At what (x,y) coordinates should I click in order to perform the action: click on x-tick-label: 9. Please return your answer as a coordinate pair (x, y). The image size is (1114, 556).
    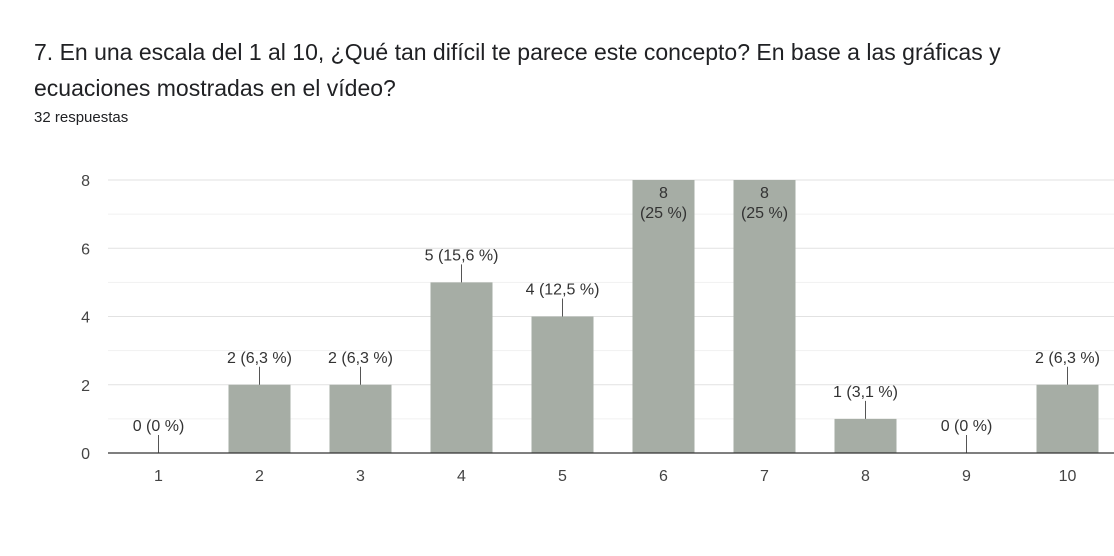
    Looking at the image, I should click on (966, 476).